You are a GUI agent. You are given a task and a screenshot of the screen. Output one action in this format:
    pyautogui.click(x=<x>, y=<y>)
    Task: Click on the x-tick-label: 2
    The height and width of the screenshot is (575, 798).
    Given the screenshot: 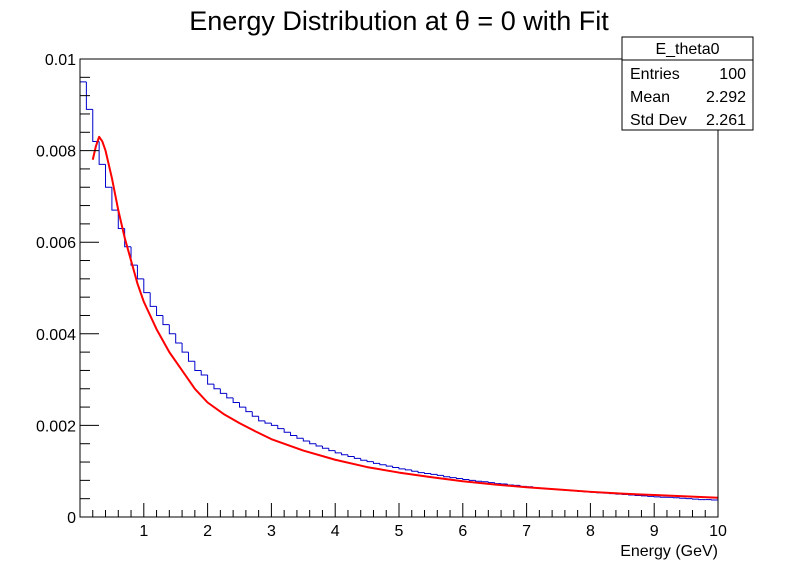 What is the action you would take?
    pyautogui.click(x=207, y=531)
    